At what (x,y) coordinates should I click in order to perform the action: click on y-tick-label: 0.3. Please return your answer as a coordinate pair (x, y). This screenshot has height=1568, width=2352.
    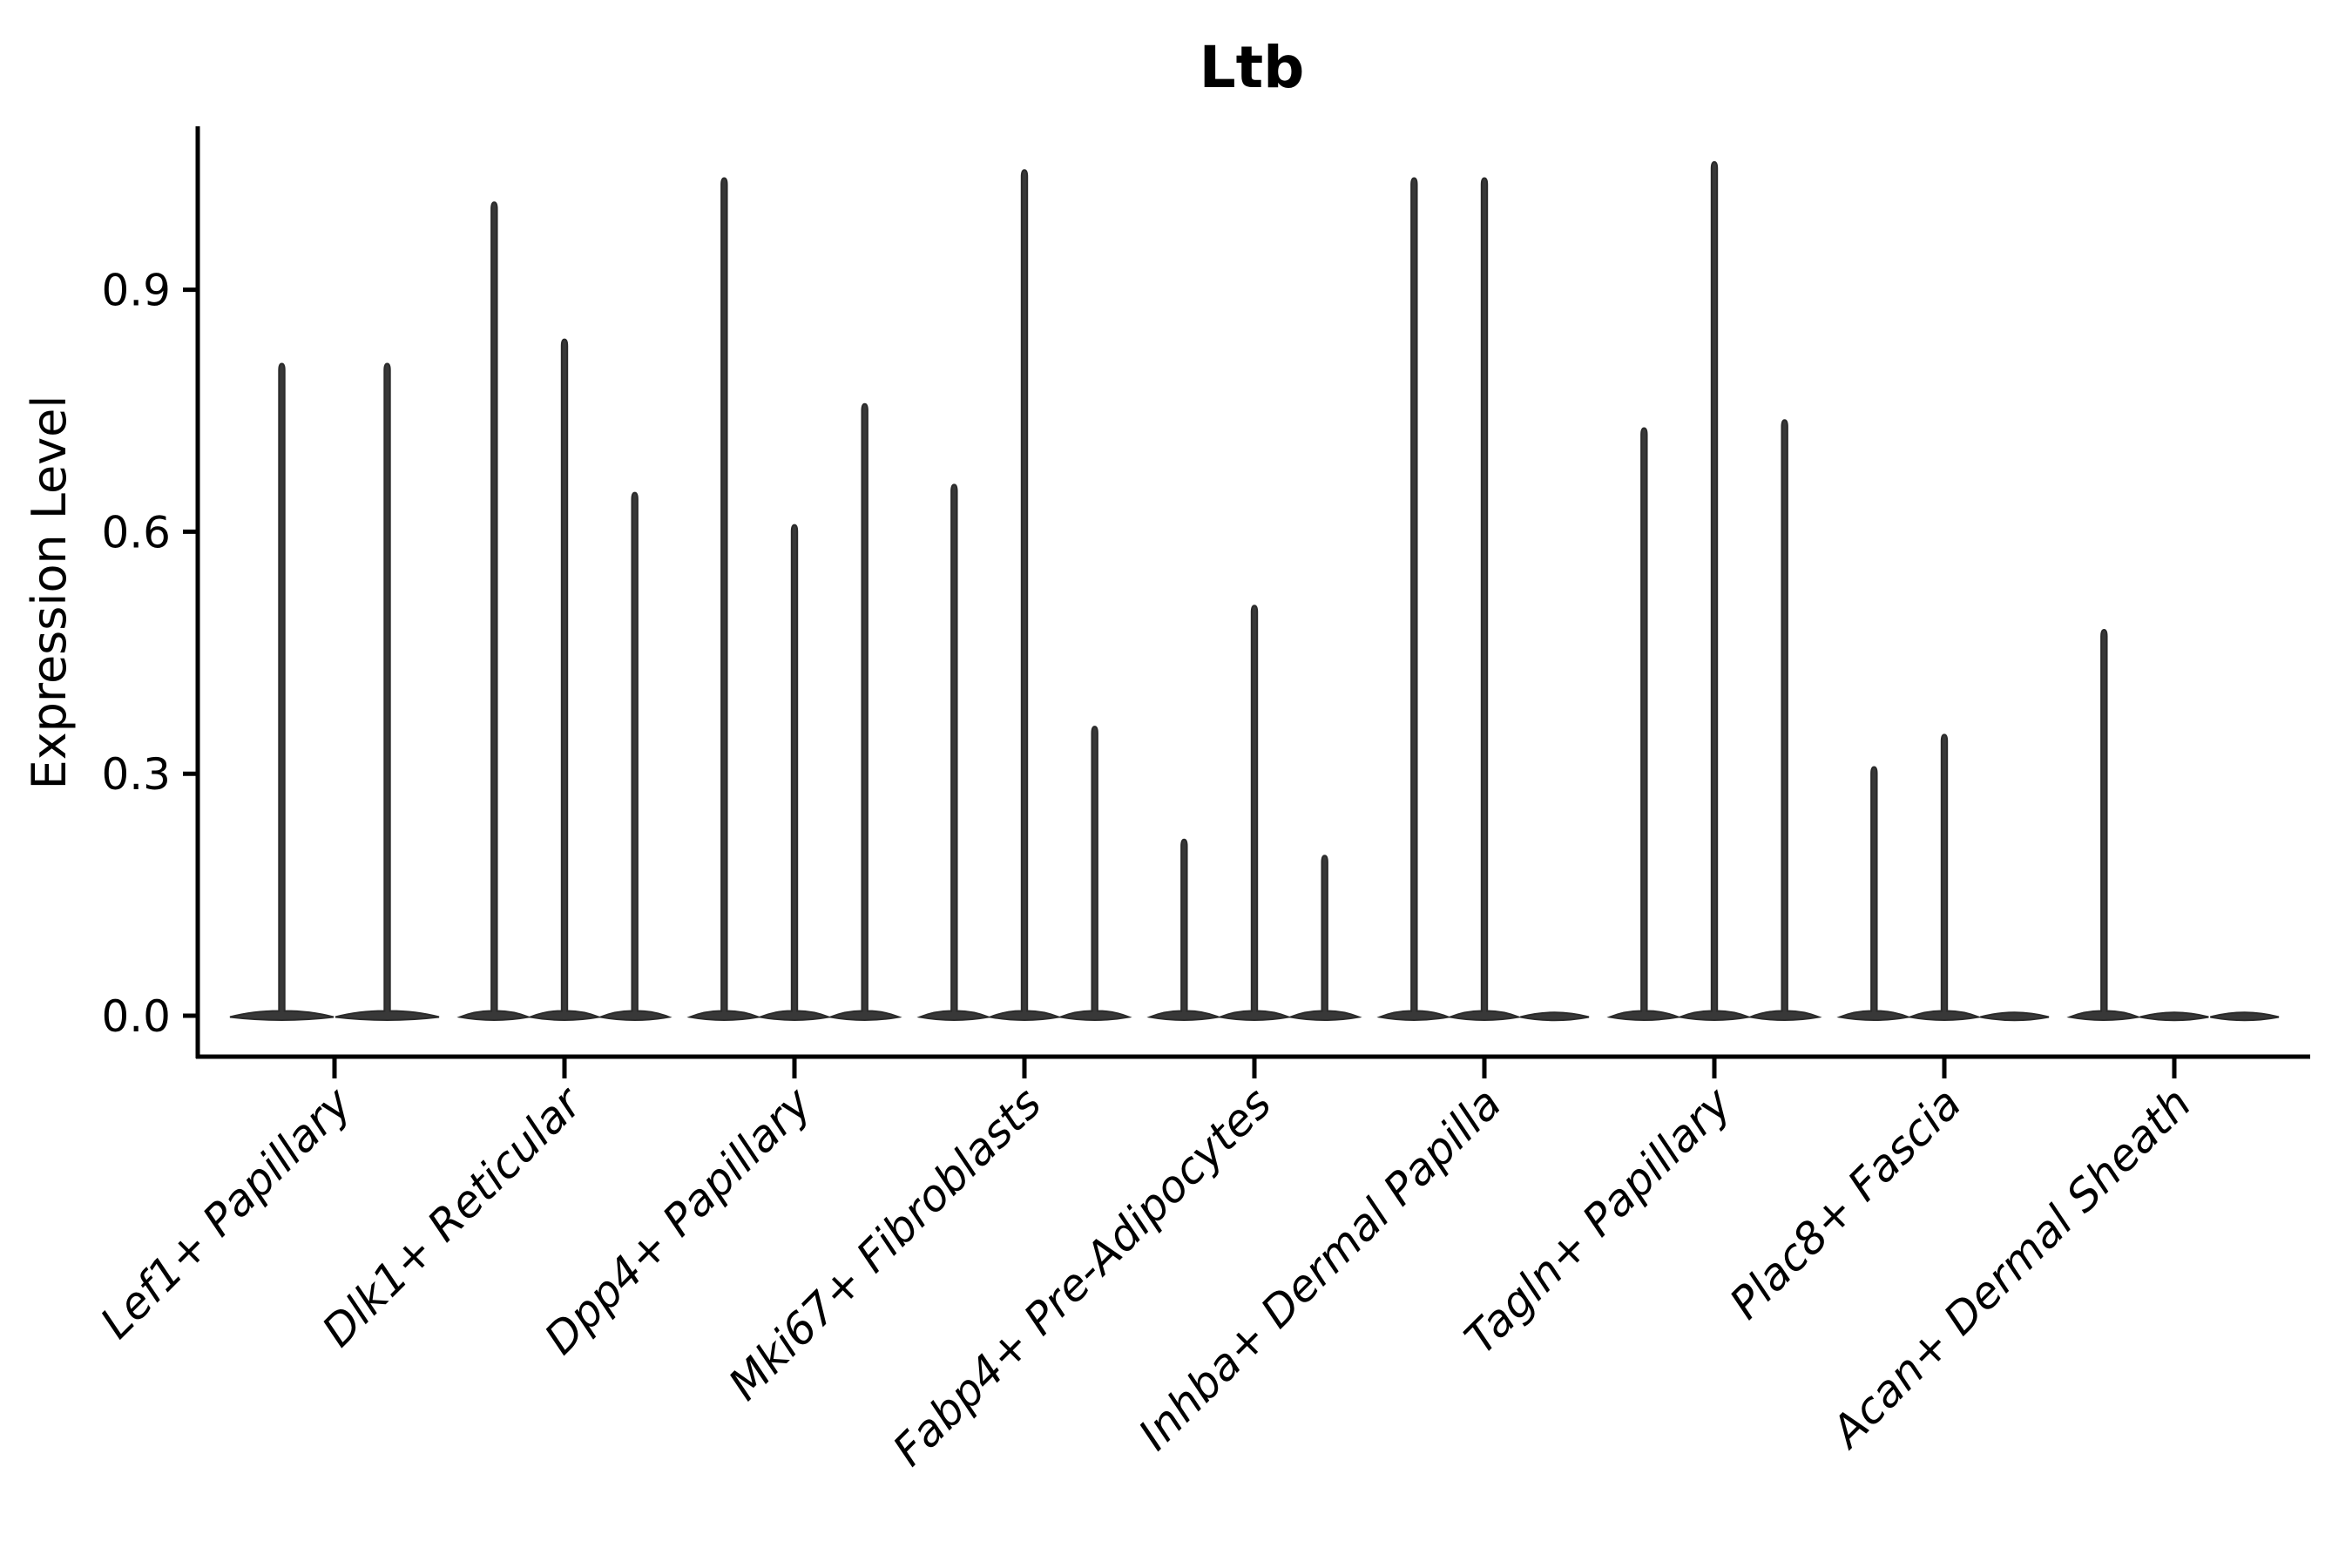
    Looking at the image, I should click on (136, 775).